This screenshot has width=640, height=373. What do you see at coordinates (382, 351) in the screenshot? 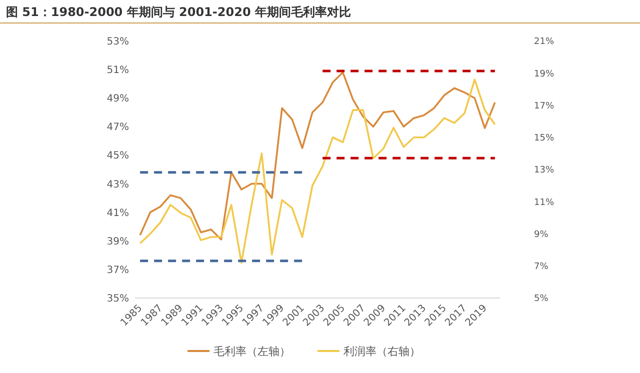
I see `legend-label: 利润率（右轴）` at bounding box center [382, 351].